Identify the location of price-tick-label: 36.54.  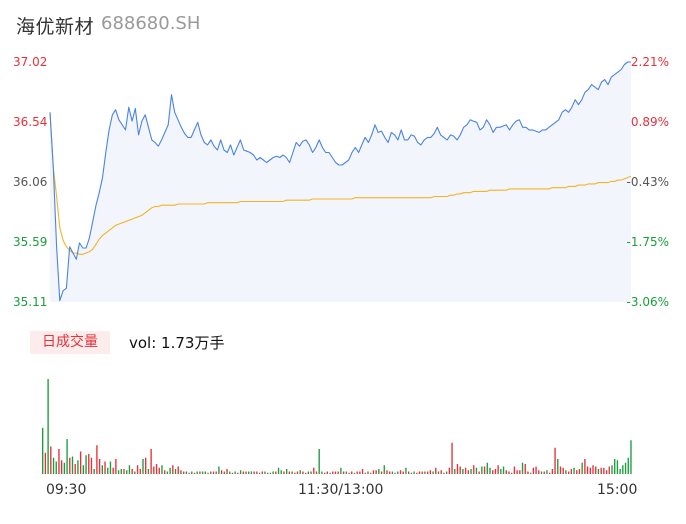
(30, 122).